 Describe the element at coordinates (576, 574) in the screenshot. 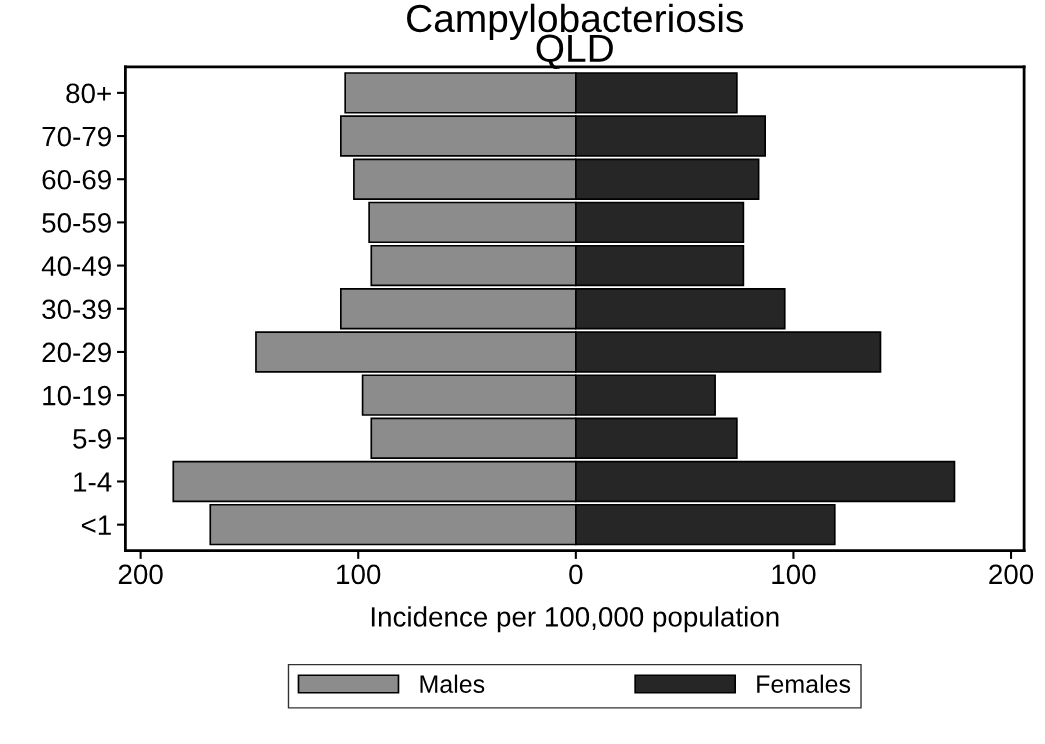

I see `x-tick-label: 0` at that location.